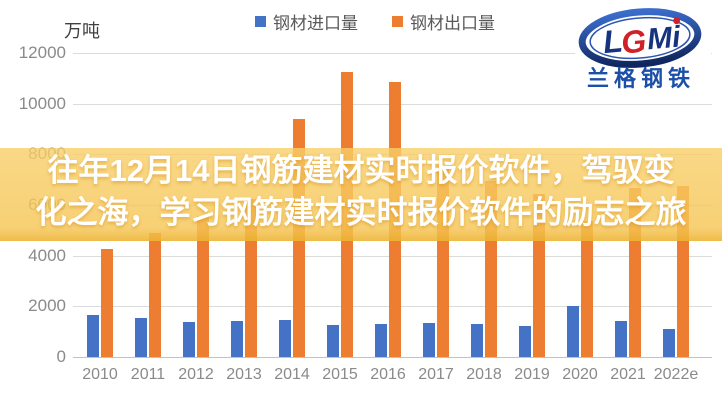 The height and width of the screenshot is (400, 722). Describe the element at coordinates (361, 212) in the screenshot. I see `overlay-title-line2: 化之海，学习钢筋建材实时报价软件的励志之旅` at that location.